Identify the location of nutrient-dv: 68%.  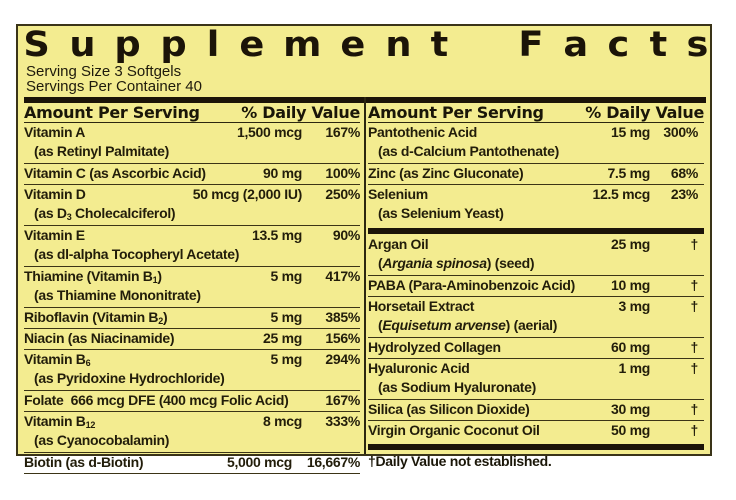
(684, 173).